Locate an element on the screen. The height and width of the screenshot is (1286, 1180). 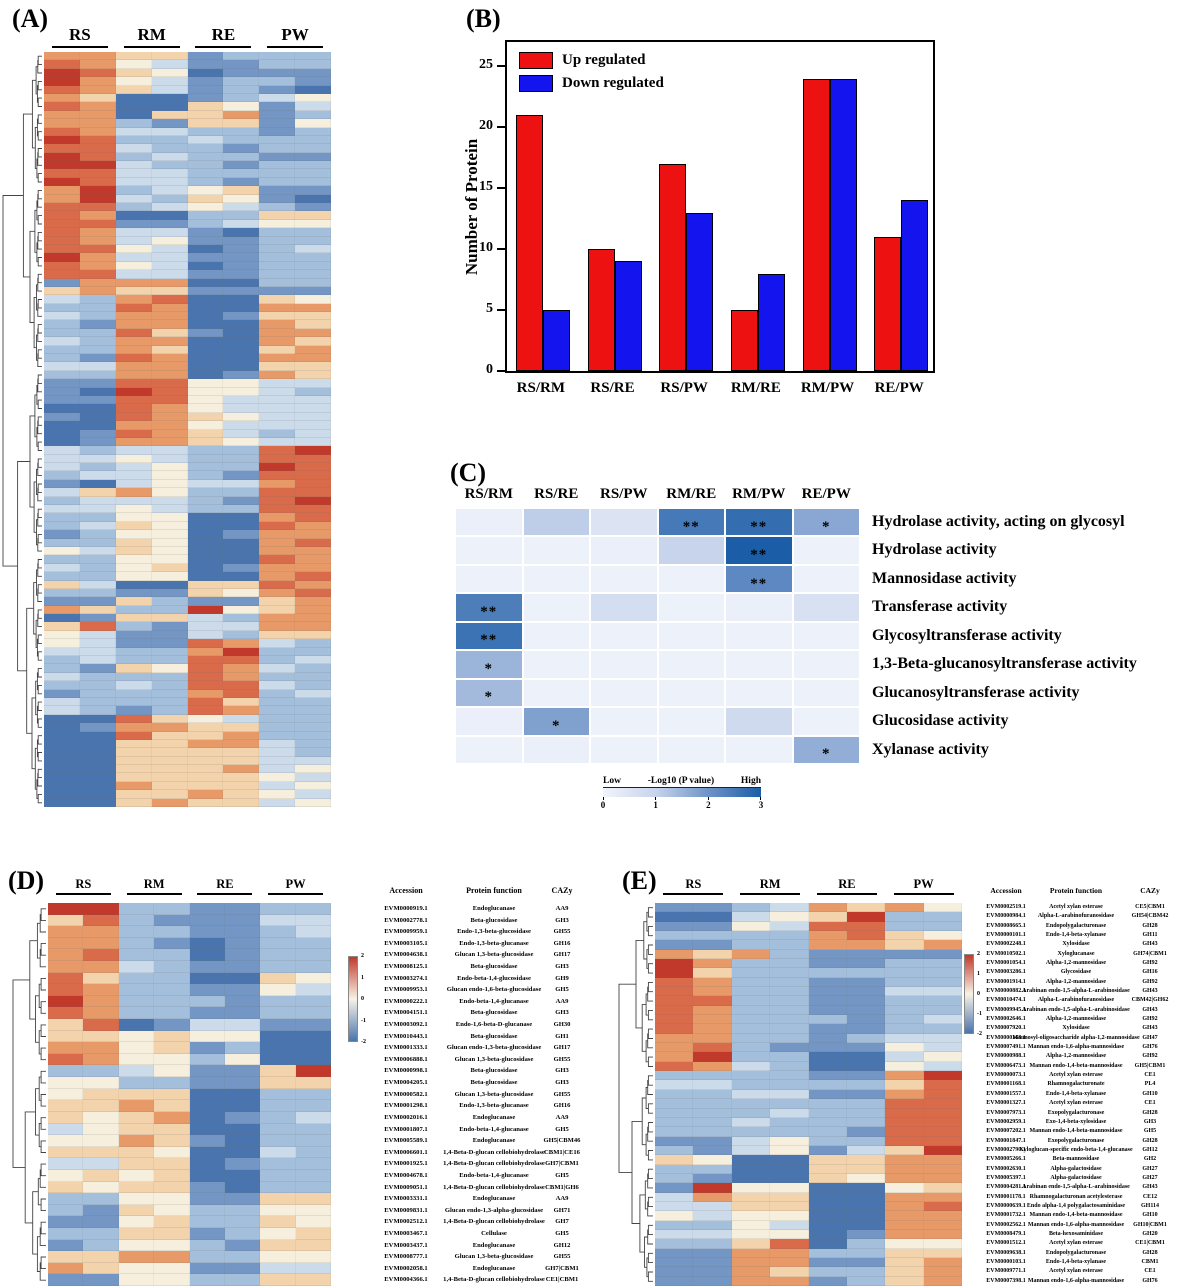
cazy-family-cell: GH2 is located at coordinates (1150, 1159).